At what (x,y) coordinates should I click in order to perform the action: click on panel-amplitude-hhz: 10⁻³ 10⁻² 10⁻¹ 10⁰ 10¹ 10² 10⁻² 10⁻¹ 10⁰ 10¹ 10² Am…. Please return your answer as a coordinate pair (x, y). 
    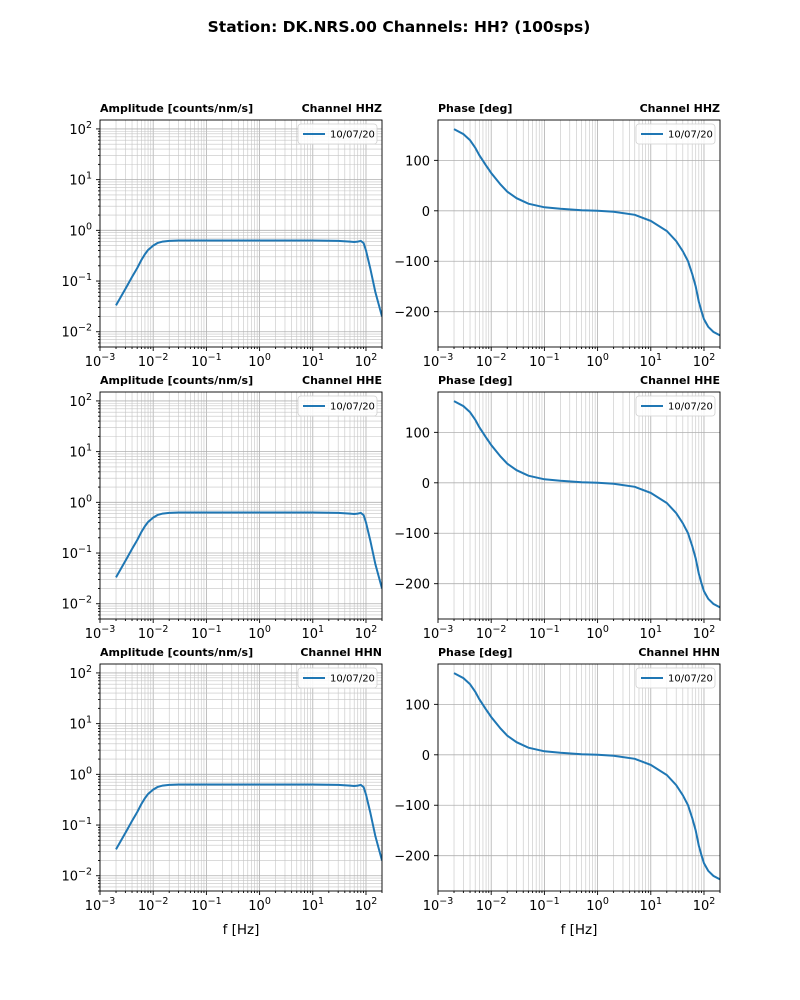
    Looking at the image, I should click on (222, 236).